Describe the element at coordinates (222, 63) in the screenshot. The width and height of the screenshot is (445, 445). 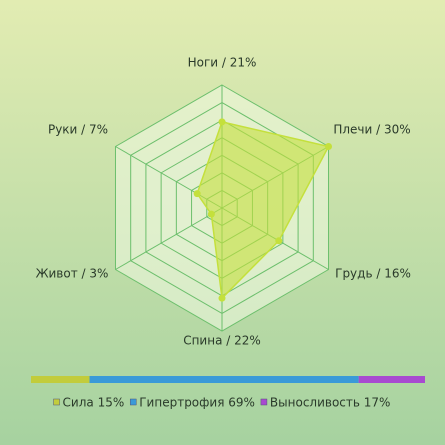
I see `axis-label: Ноги / 21%` at that location.